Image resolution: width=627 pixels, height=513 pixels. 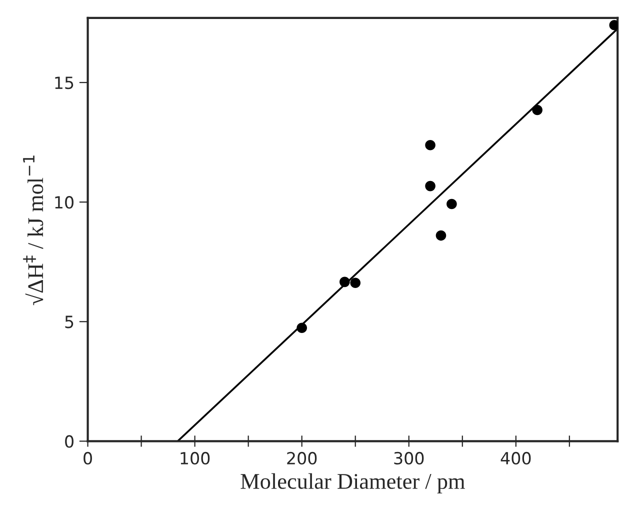 I want to click on x-tick-label: 300, so click(x=409, y=458).